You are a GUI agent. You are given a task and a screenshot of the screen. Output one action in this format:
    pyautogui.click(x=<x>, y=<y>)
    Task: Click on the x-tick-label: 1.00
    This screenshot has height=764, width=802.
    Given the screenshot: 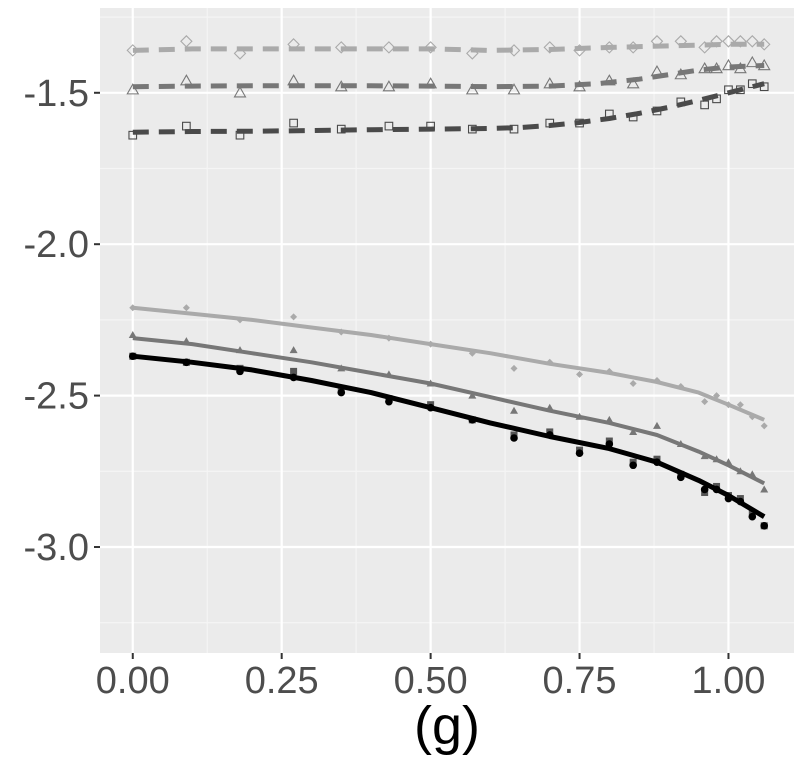 What is the action you would take?
    pyautogui.click(x=728, y=681)
    